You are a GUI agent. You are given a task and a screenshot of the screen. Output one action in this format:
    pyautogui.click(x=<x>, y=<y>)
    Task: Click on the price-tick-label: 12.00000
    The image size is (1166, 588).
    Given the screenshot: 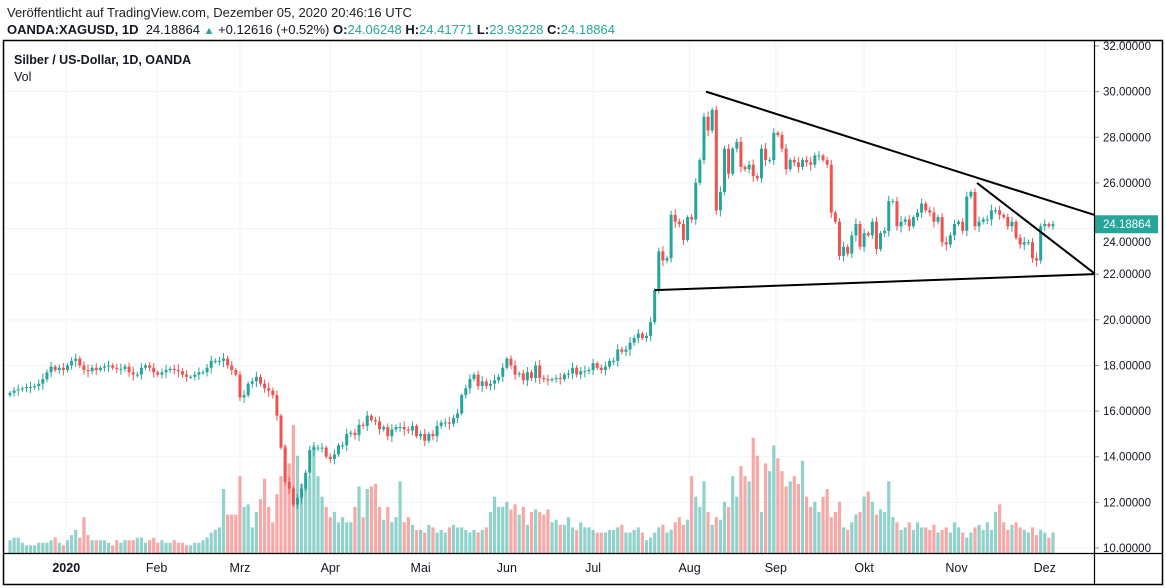 What is the action you would take?
    pyautogui.click(x=1127, y=503)
    